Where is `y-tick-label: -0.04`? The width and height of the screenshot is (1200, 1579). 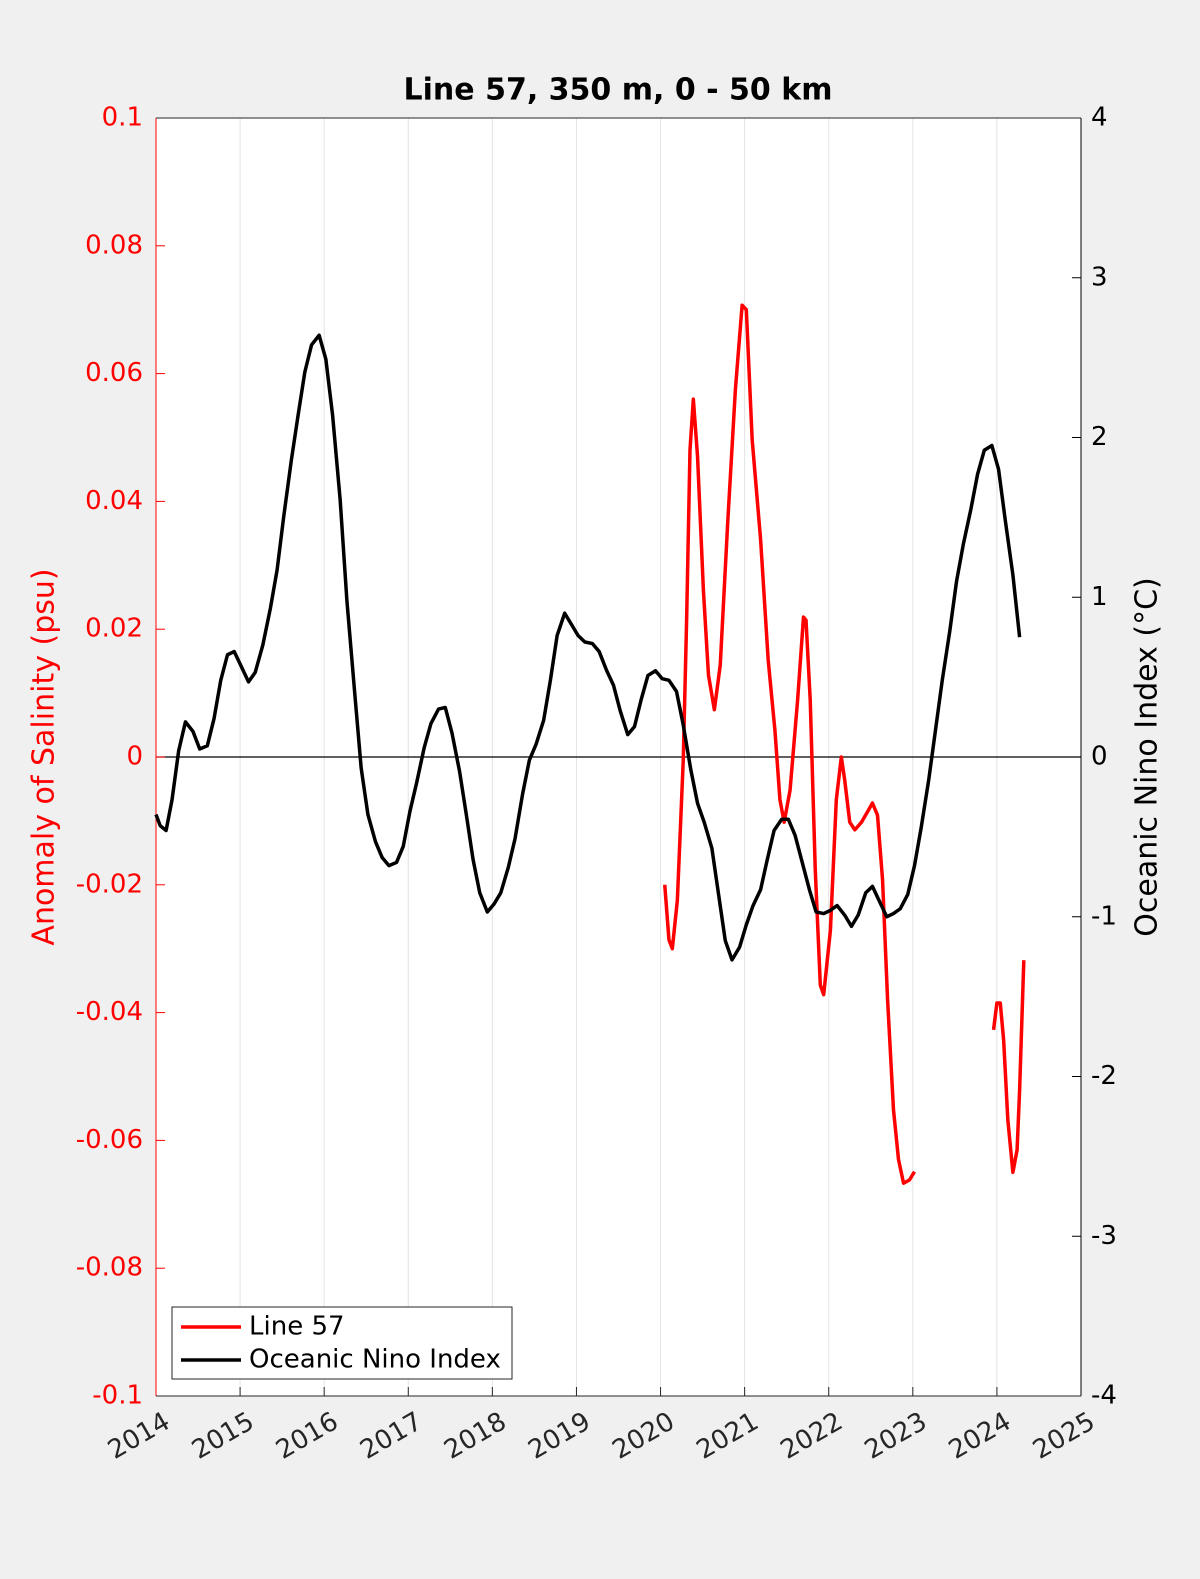 y-tick-label: -0.04 is located at coordinates (109, 1012).